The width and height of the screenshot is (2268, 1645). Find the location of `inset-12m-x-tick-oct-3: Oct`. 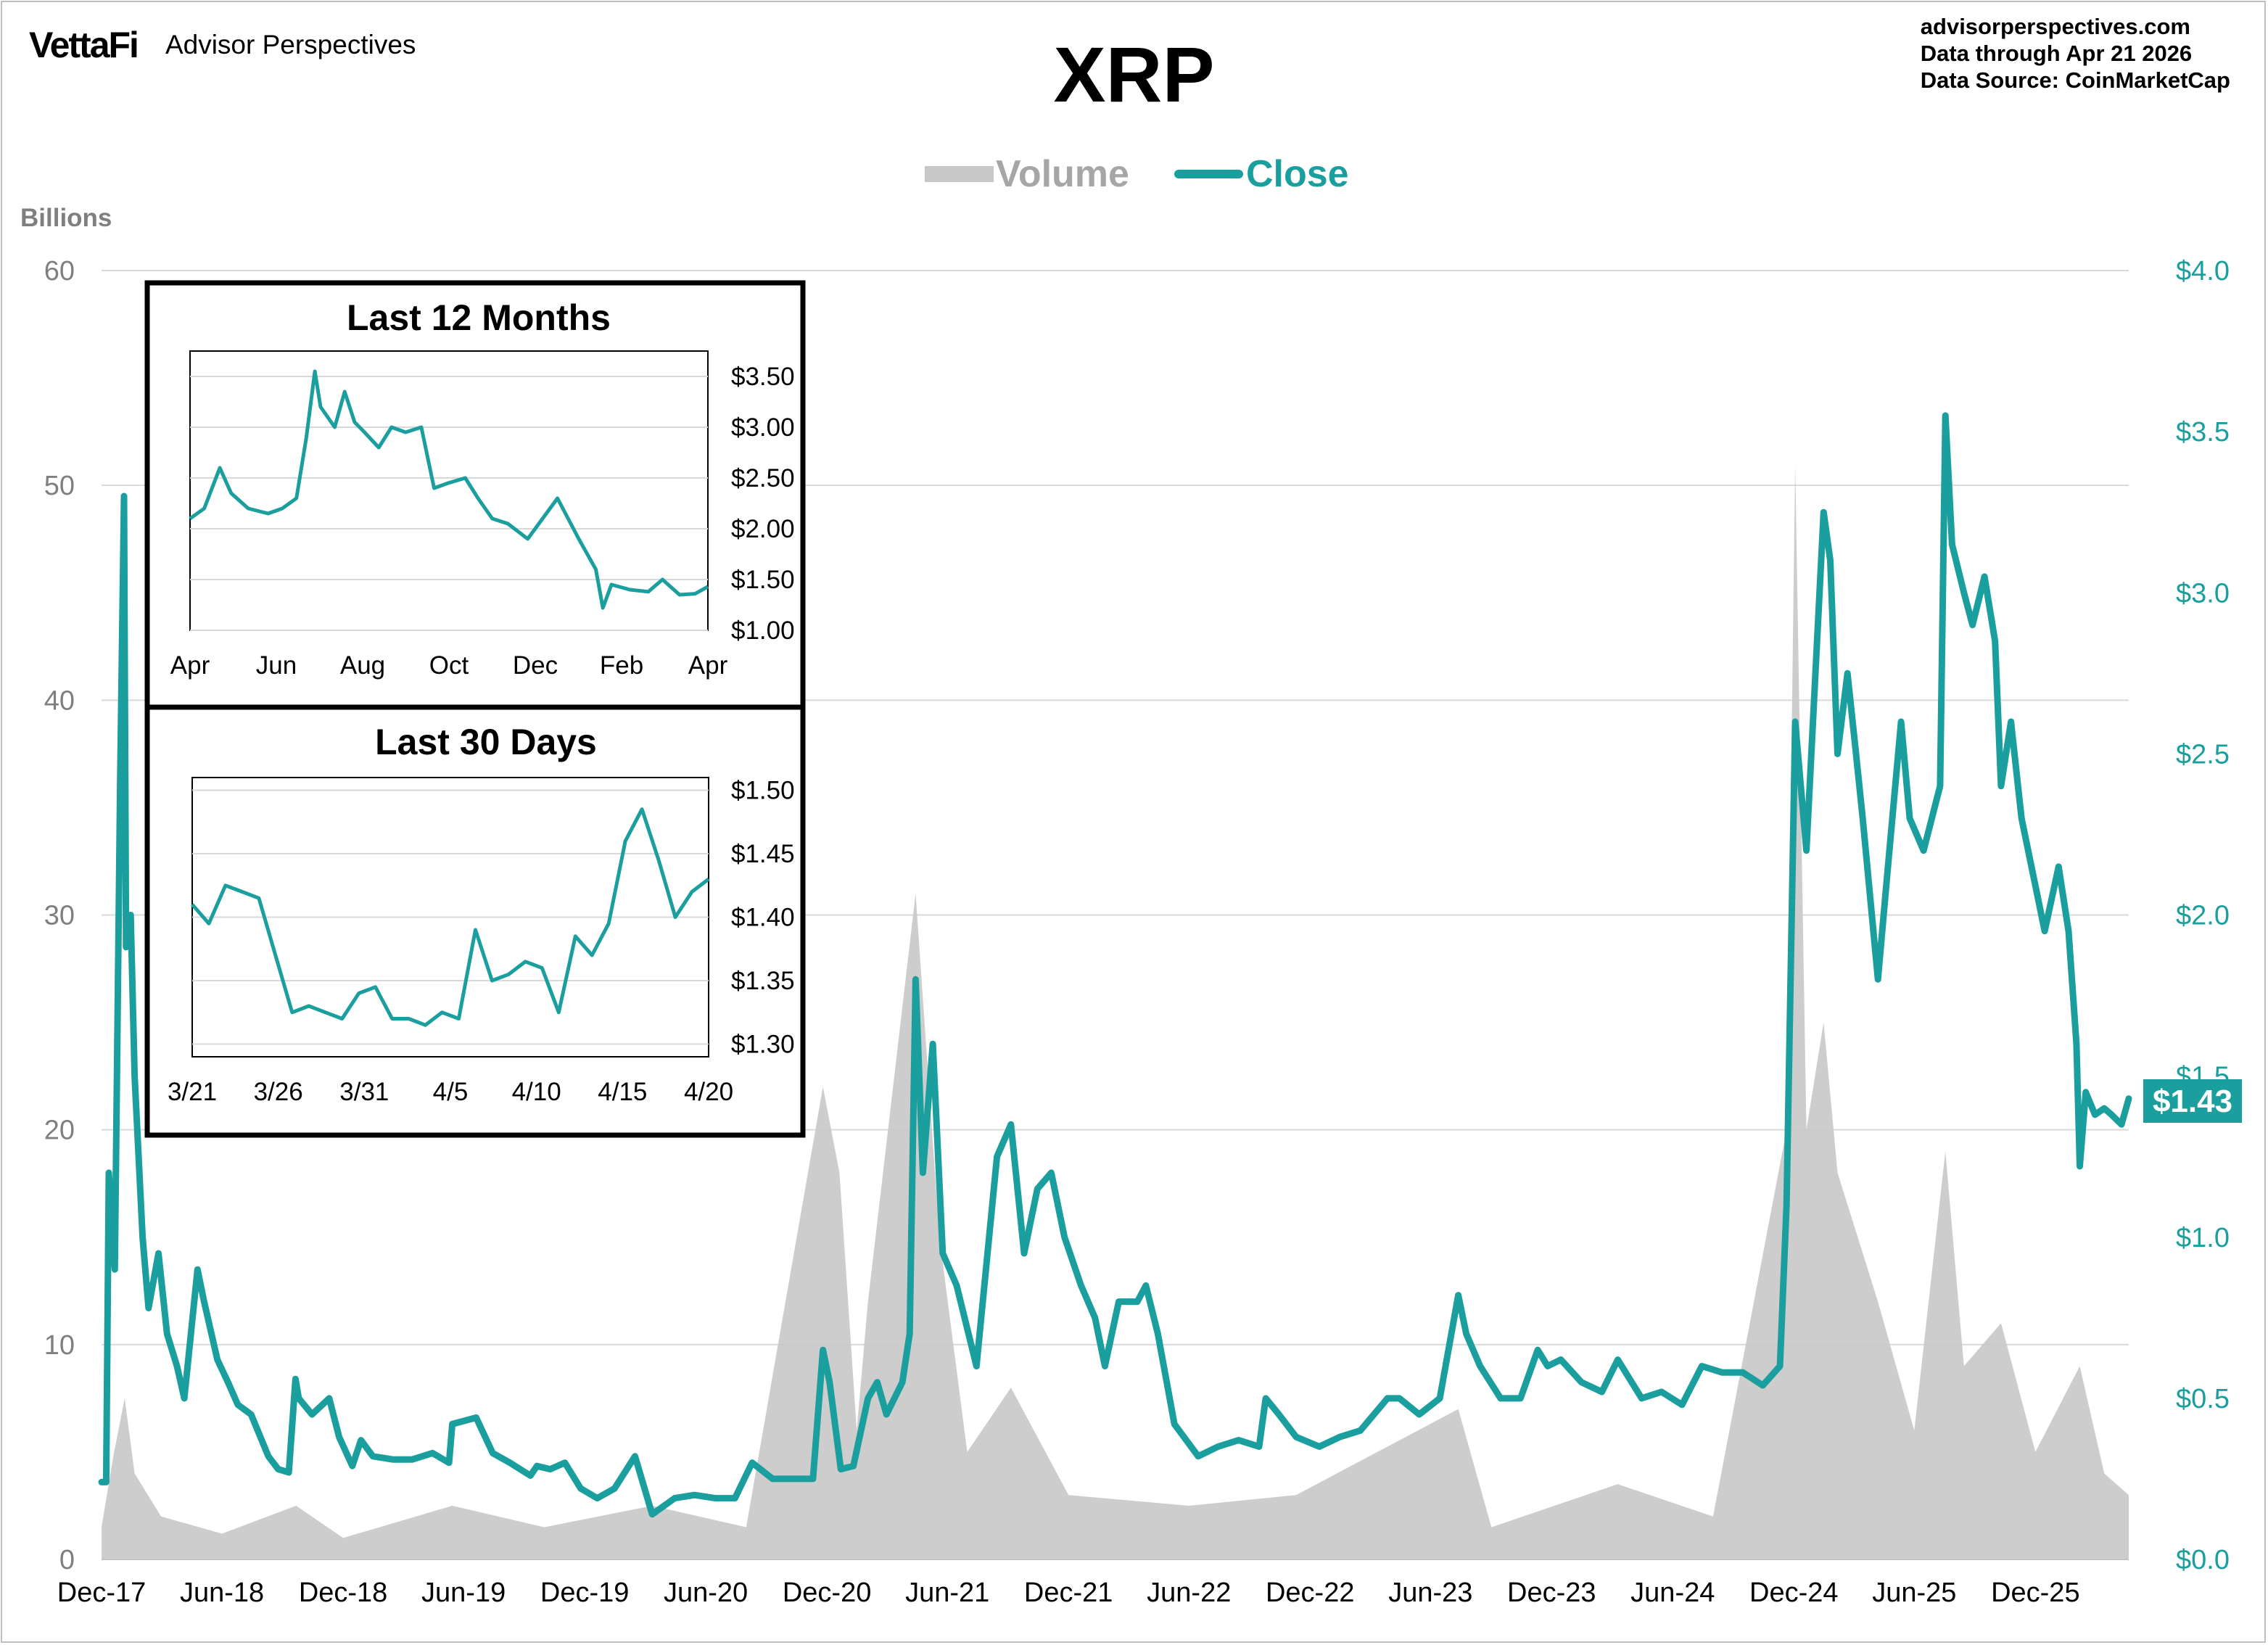

inset-12m-x-tick-oct-3: Oct is located at coordinates (449, 665).